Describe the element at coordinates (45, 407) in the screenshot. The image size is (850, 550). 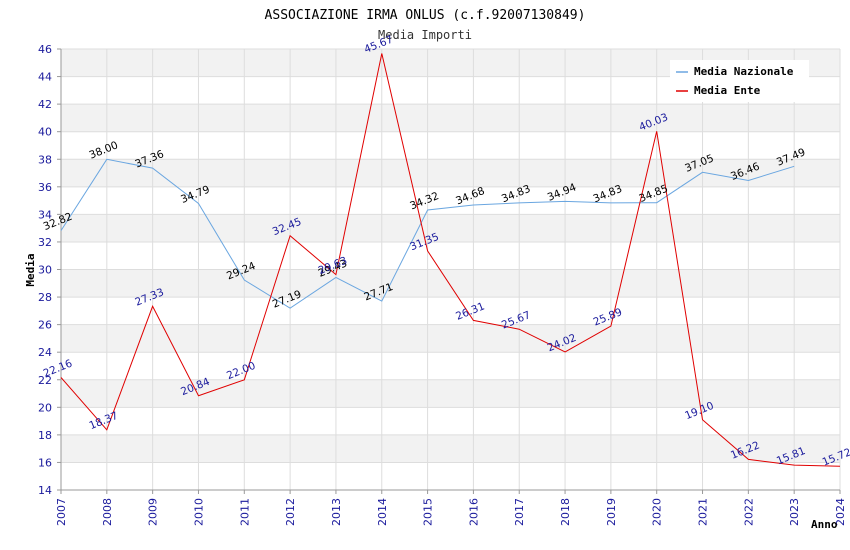
I see `y-tick-label: 20` at that location.